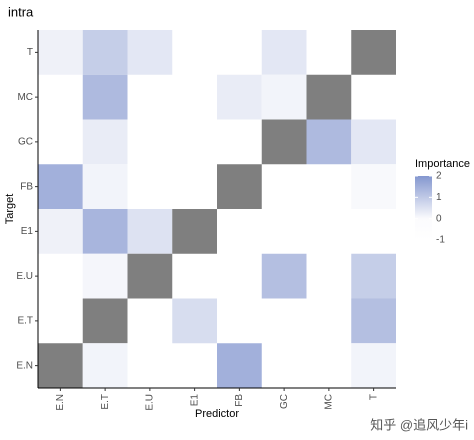 The height and width of the screenshot is (440, 474). I want to click on y-tick-label: FB, so click(26, 186).